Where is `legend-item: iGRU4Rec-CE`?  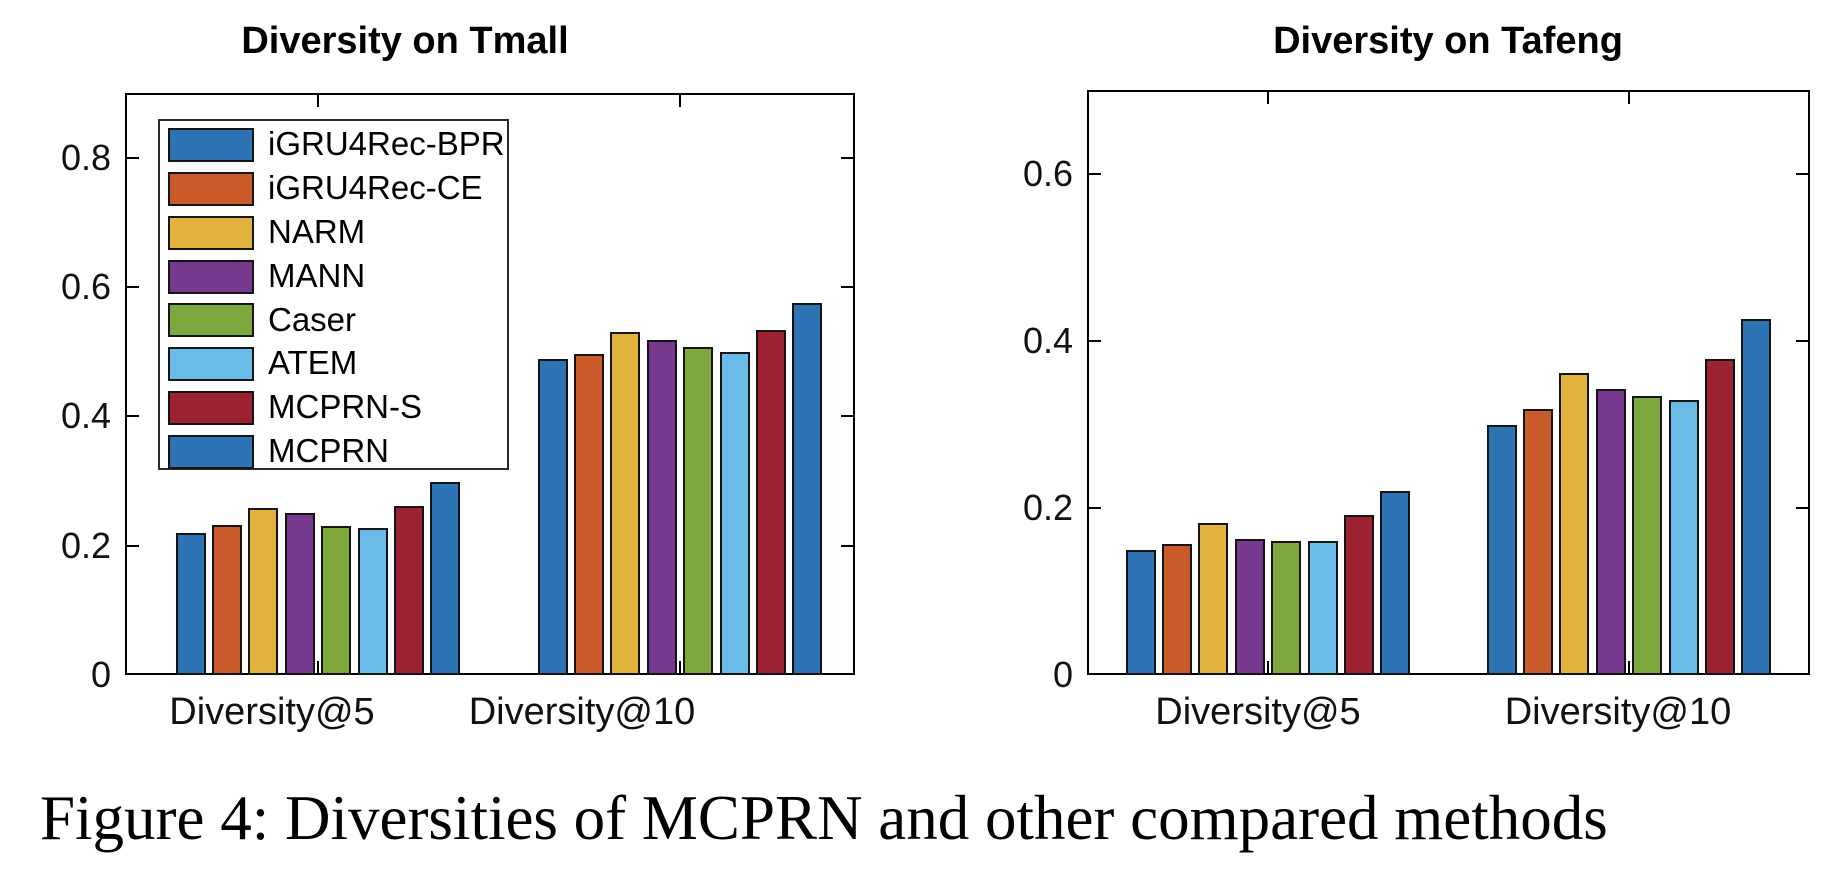 legend-item: iGRU4Rec-CE is located at coordinates (335, 187).